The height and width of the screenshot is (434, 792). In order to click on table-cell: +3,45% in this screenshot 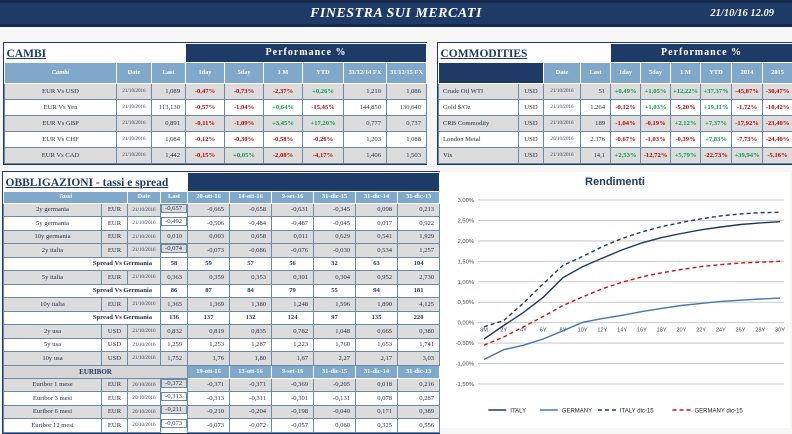, I will do `click(283, 123)`.